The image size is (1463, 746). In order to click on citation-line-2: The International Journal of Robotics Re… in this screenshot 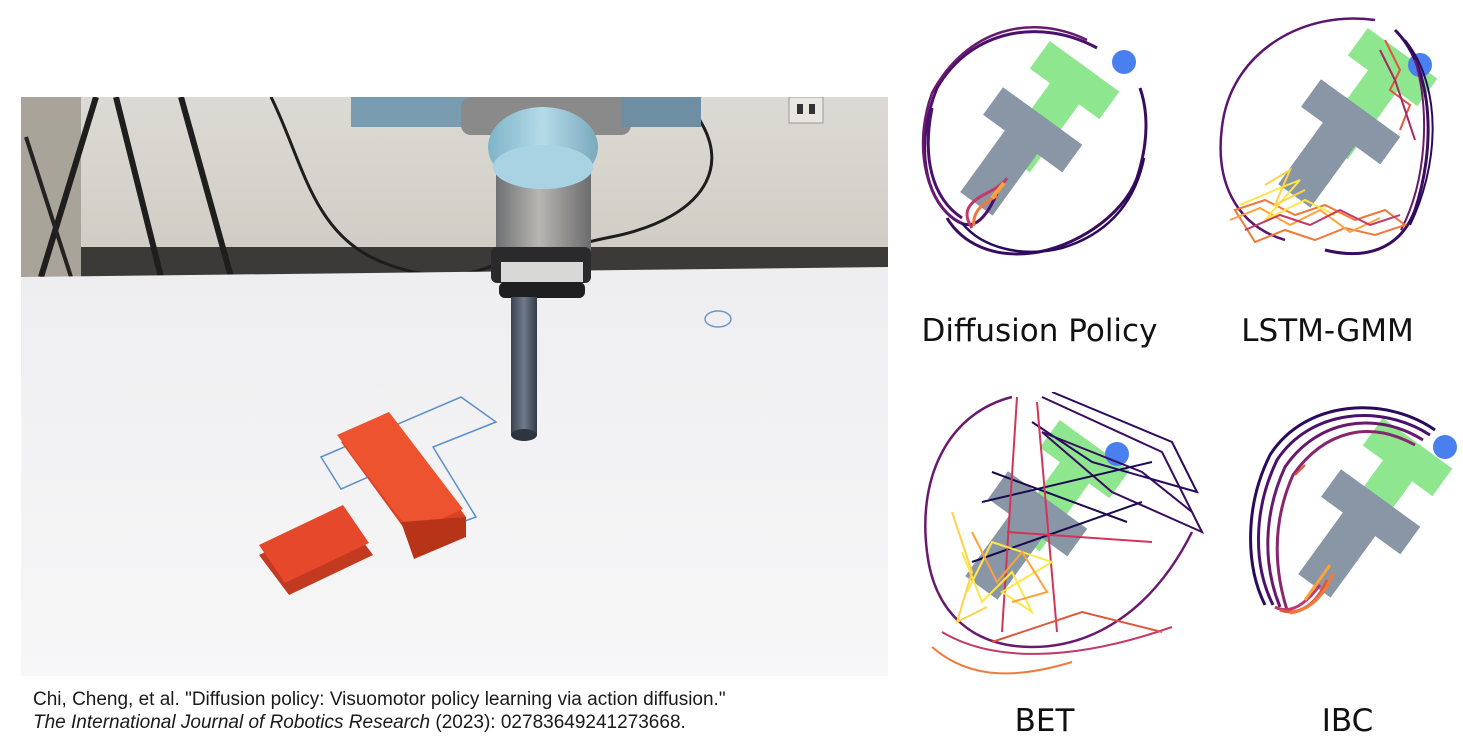, I will do `click(463, 722)`.